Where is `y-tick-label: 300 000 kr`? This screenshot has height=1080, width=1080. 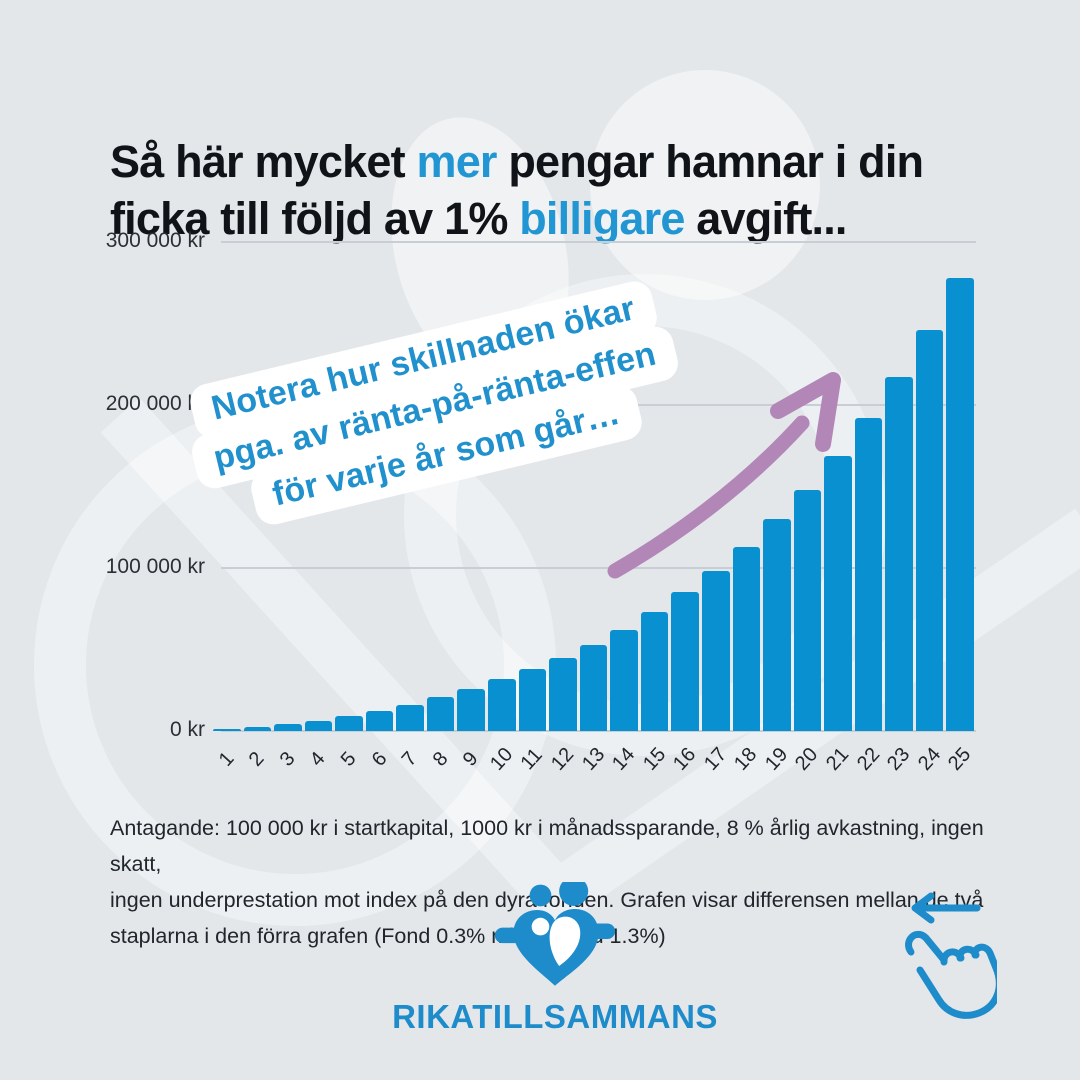 y-tick-label: 300 000 kr is located at coordinates (155, 240).